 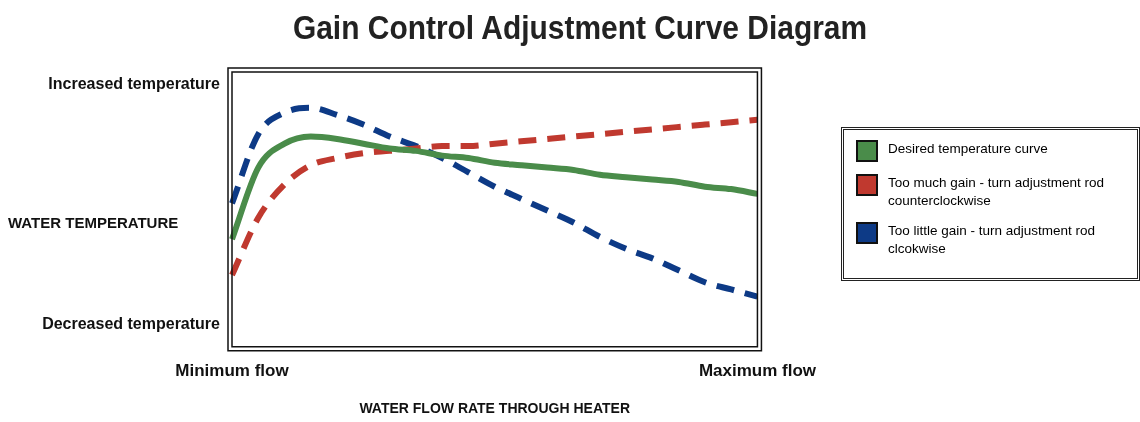 What do you see at coordinates (130, 324) in the screenshot?
I see `text: Decreased temperature` at bounding box center [130, 324].